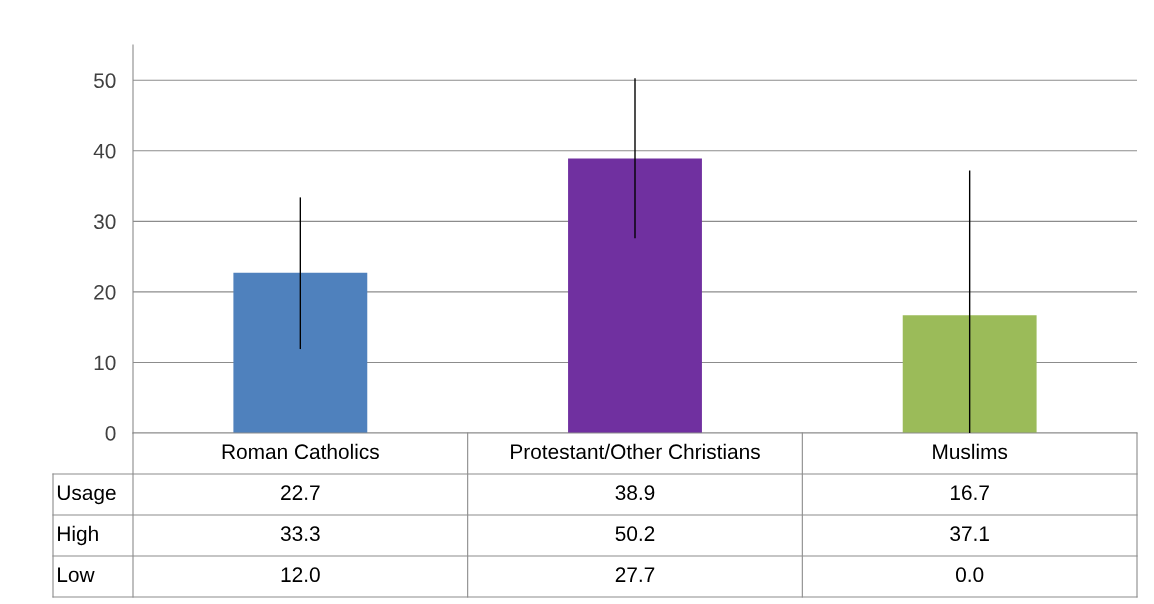 The width and height of the screenshot is (1154, 604). Describe the element at coordinates (110, 433) in the screenshot. I see `y-tick-label: 0` at that location.